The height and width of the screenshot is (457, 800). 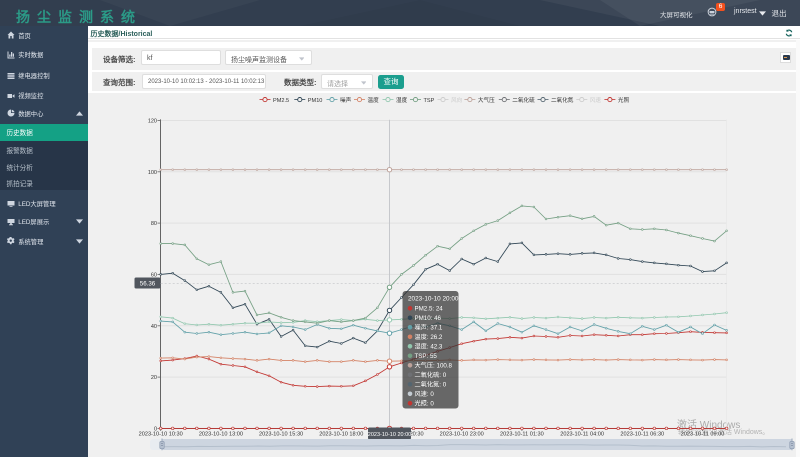 What do you see at coordinates (374, 100) in the screenshot?
I see `svg-text: 温度` at bounding box center [374, 100].